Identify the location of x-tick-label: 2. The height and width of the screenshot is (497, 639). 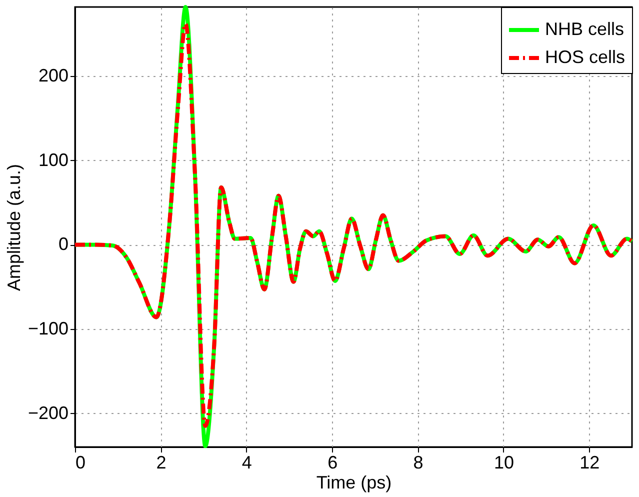
(161, 462).